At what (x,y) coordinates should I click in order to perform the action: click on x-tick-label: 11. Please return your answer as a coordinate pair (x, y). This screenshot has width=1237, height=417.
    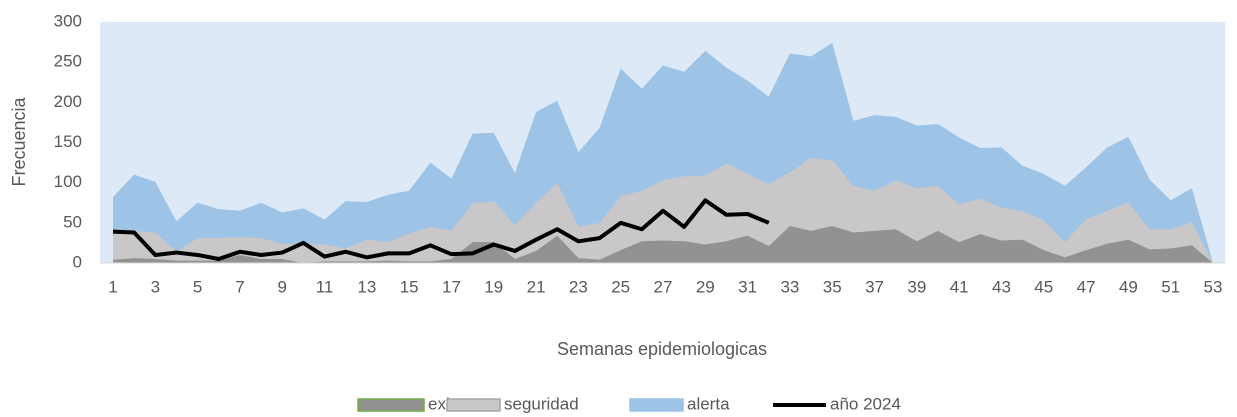
    Looking at the image, I should click on (325, 286).